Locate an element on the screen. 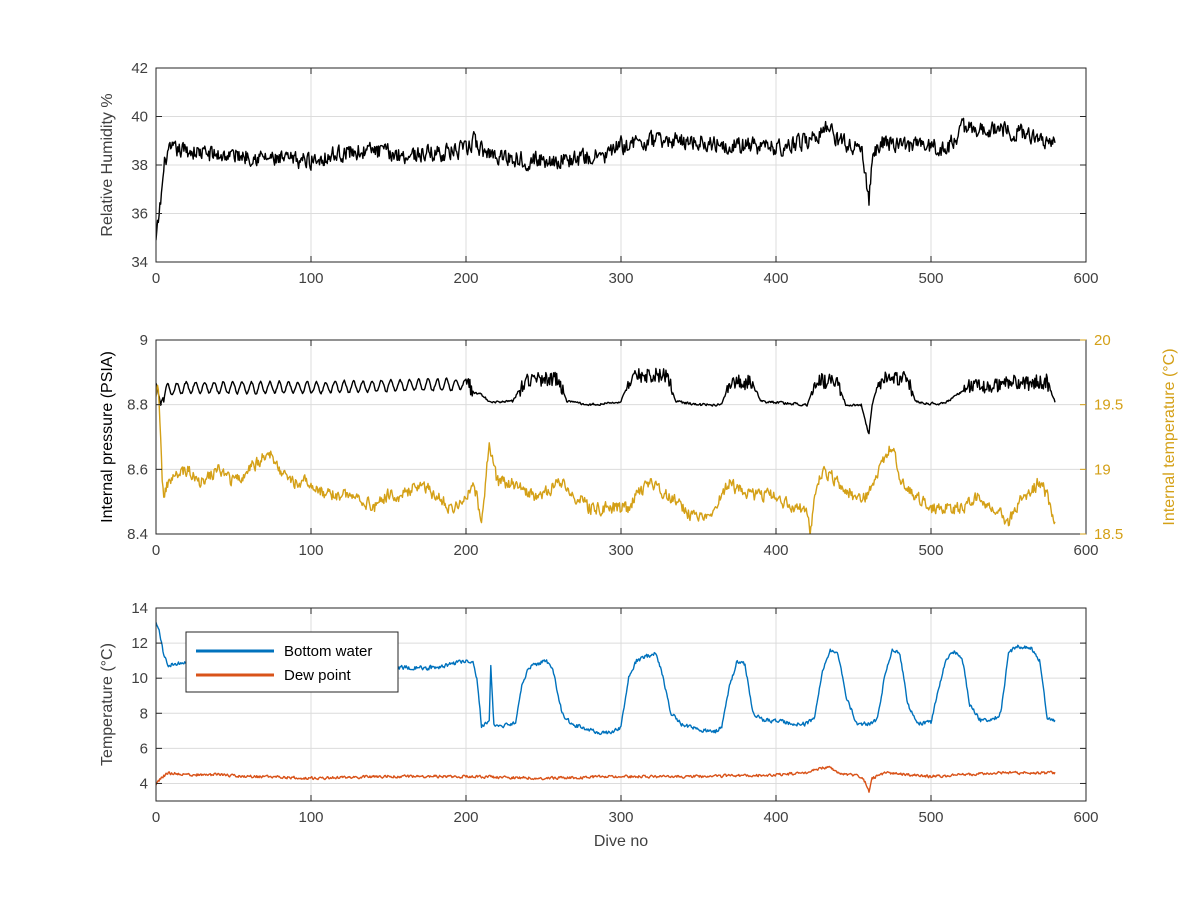 Image resolution: width=1200 pixels, height=900 pixels. y-axis-label: Internal pressure (PSIA) is located at coordinates (107, 437).